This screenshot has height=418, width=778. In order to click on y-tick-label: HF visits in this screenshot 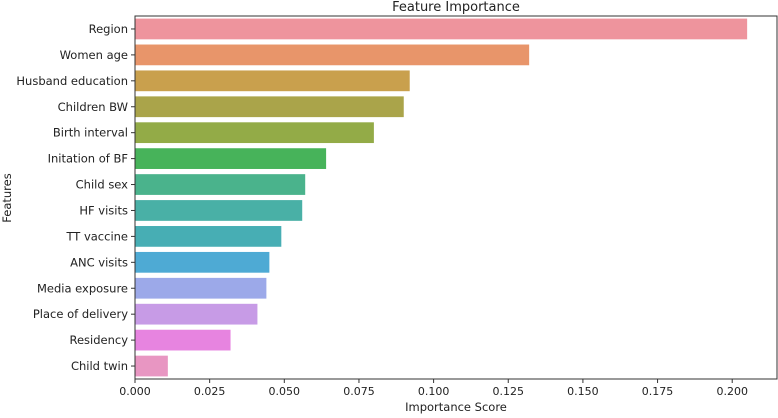, I will do `click(103, 210)`.